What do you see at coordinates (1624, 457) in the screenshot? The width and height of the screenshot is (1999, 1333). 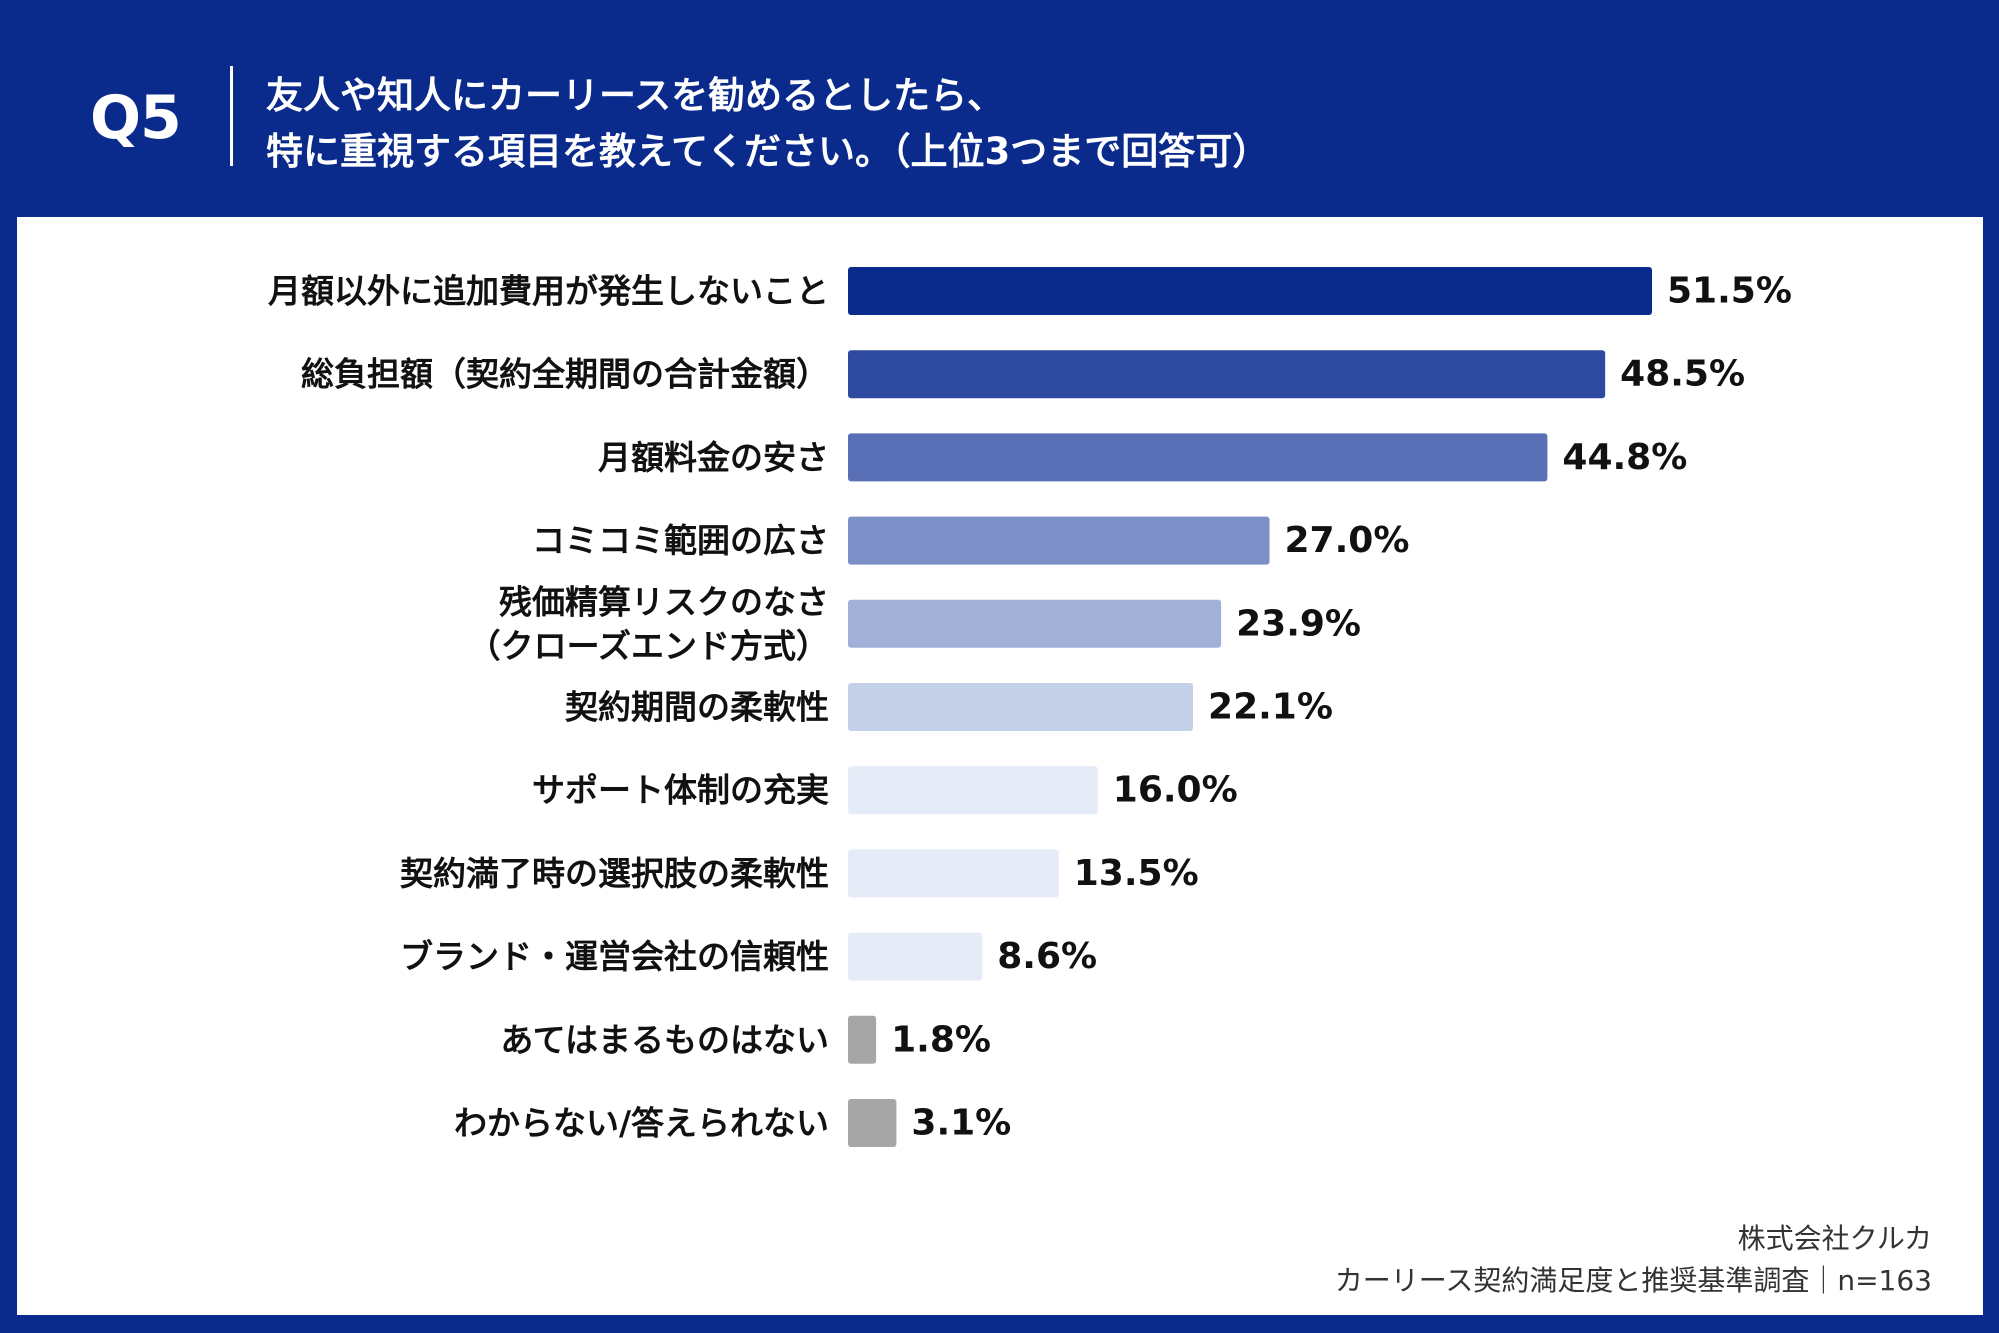 I see `value-label: 44.8%` at bounding box center [1624, 457].